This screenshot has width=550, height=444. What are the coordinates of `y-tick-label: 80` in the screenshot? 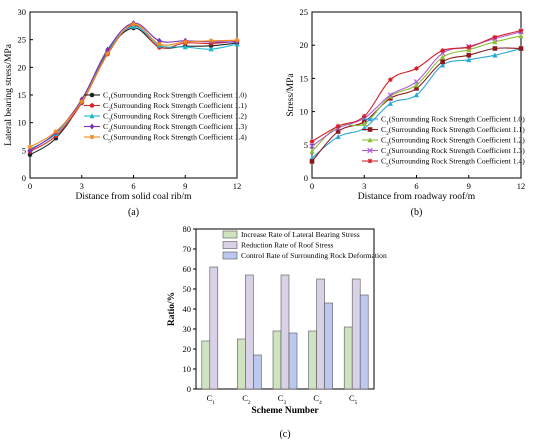 It's located at (187, 229).